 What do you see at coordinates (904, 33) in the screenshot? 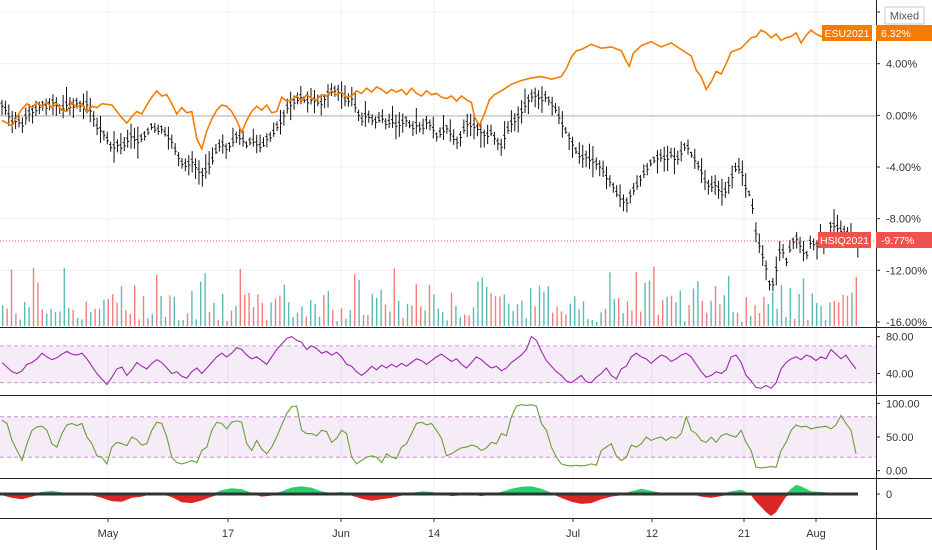
I see `esu-value-box` at bounding box center [904, 33].